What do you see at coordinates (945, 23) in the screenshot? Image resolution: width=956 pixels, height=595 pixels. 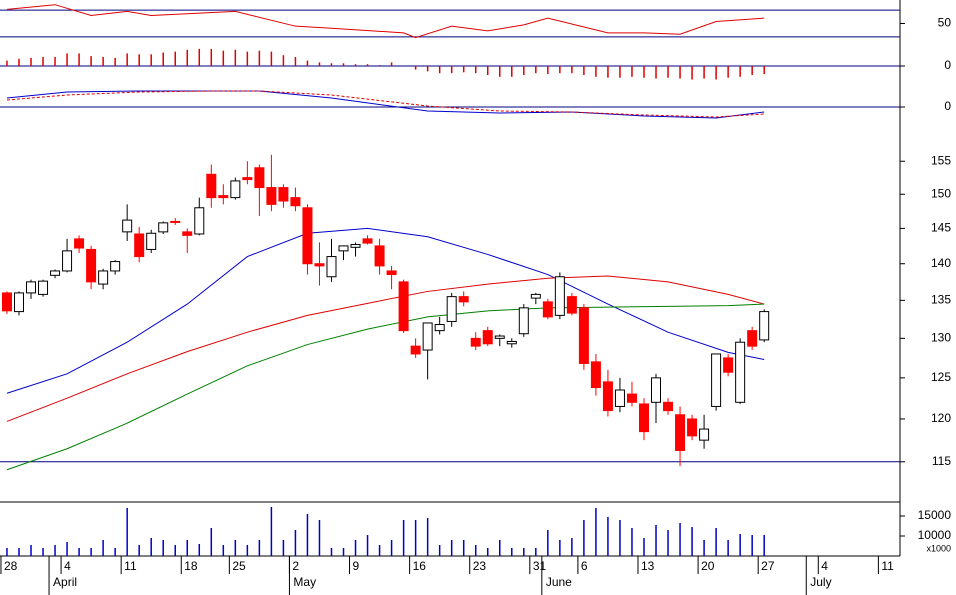 I see `y-tick-label: 50` at bounding box center [945, 23].